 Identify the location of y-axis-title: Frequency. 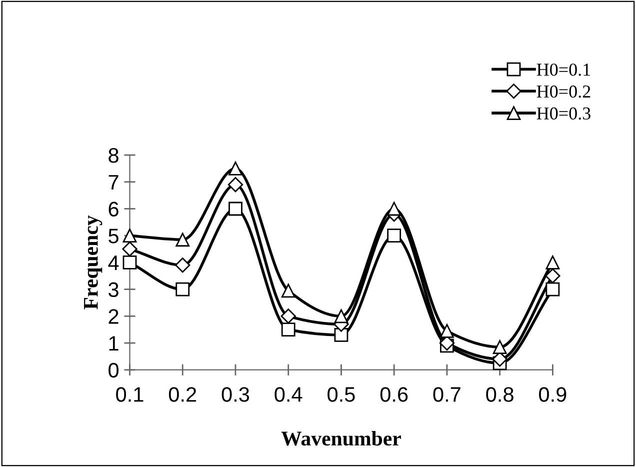
(93, 262).